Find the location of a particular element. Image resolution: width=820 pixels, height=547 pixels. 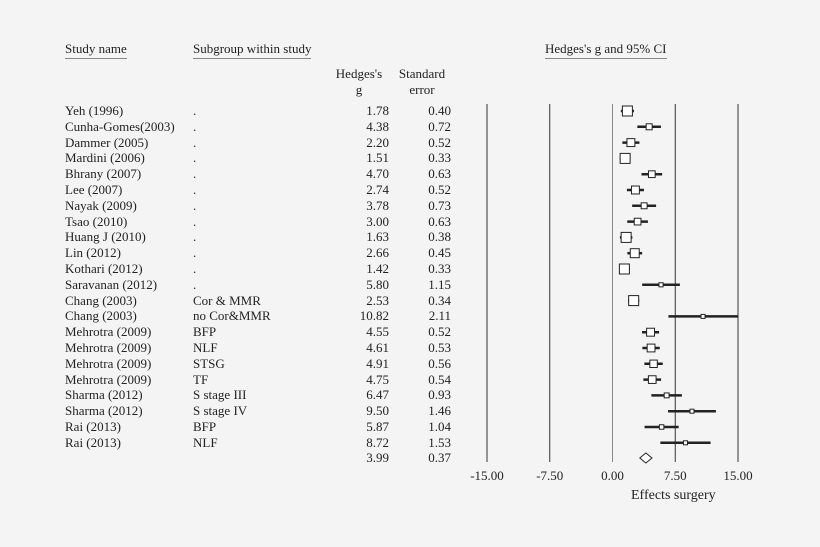

x-tick-label: 15.00 is located at coordinates (737, 475).